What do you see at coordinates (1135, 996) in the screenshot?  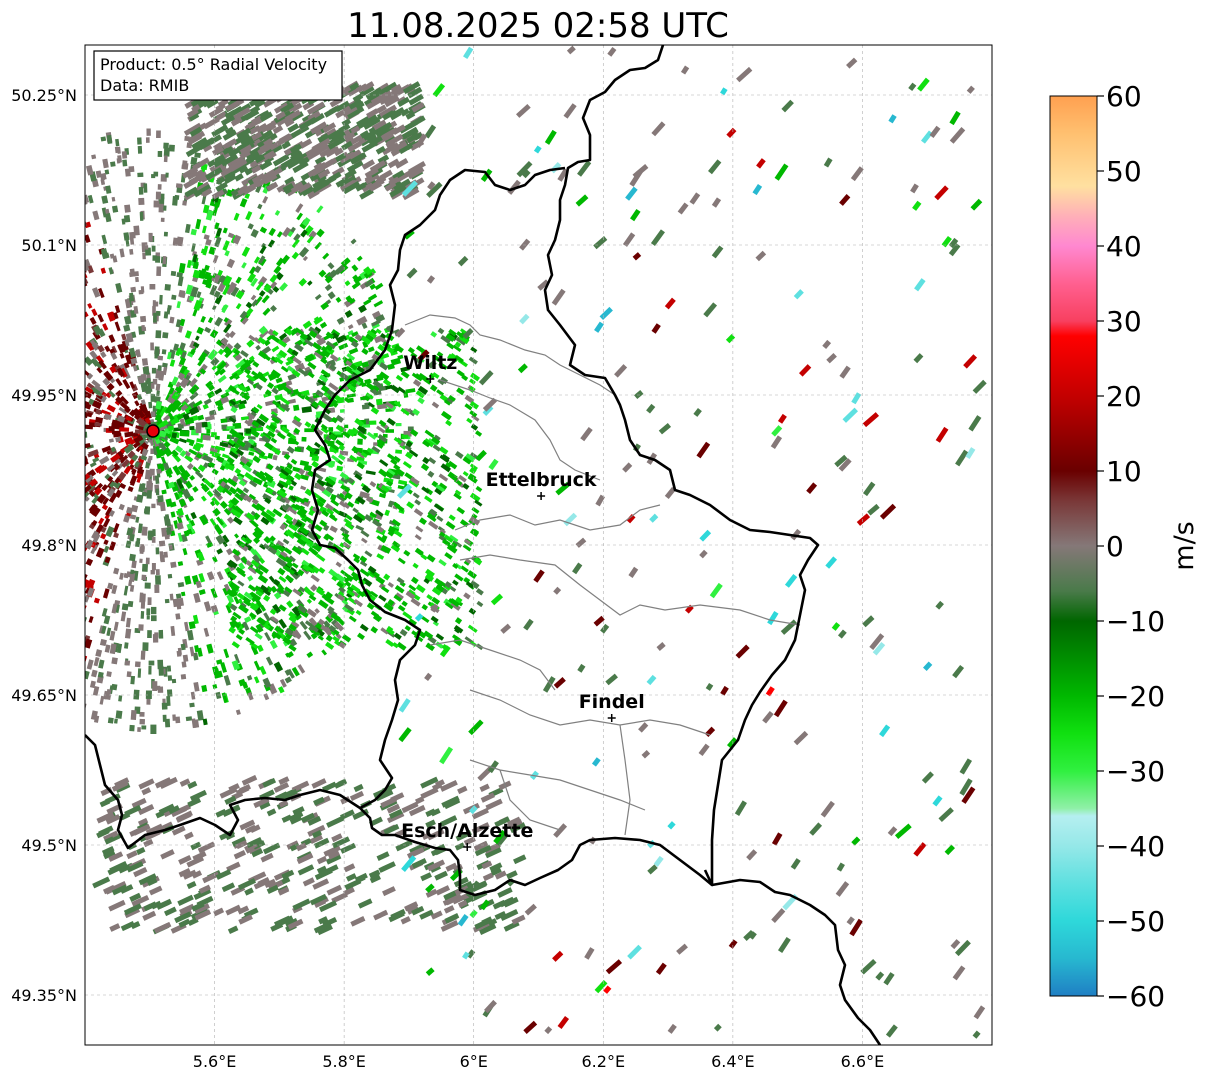 I see `colorbar-tick-label: −60` at bounding box center [1135, 996].